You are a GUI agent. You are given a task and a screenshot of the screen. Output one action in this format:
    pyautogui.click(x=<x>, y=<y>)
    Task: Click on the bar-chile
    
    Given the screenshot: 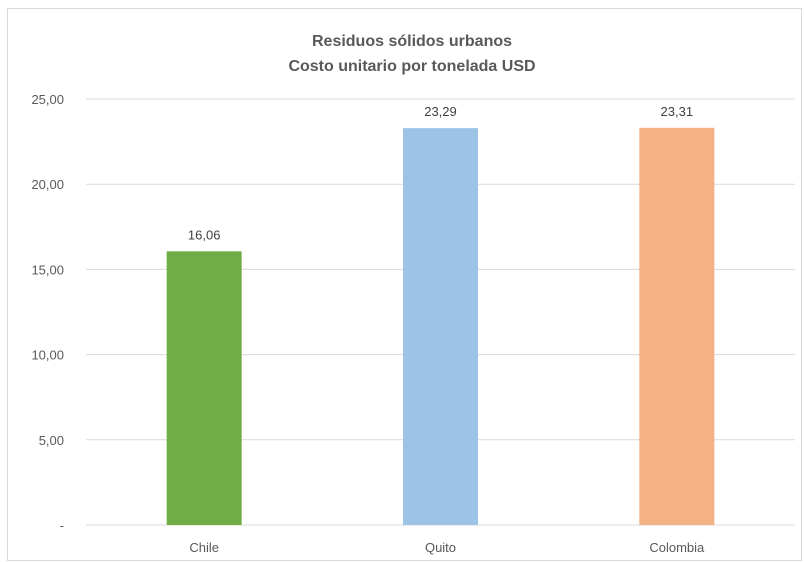 What is the action you would take?
    pyautogui.click(x=204, y=388)
    